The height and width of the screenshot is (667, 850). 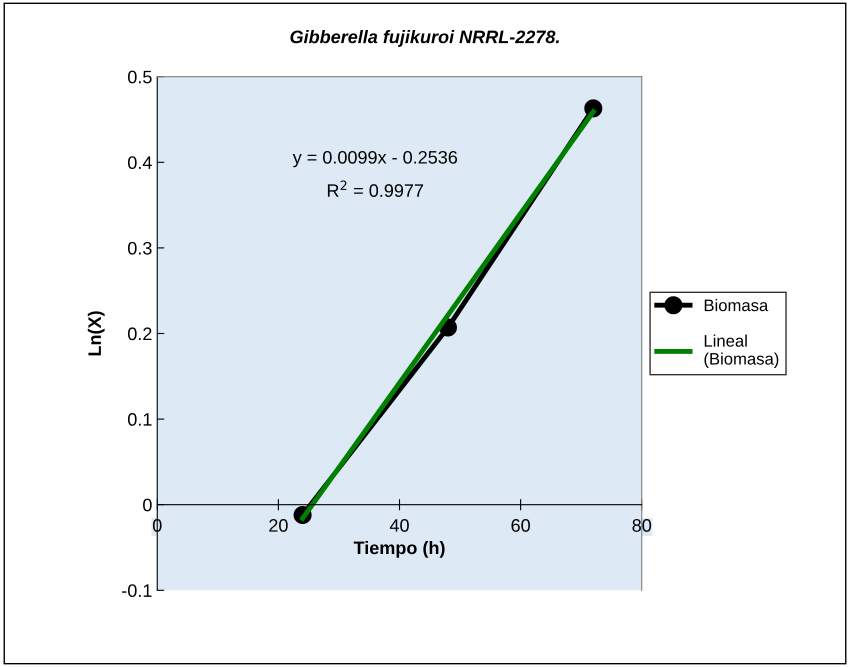 I want to click on y-tick-label: 0.3, so click(x=140, y=248).